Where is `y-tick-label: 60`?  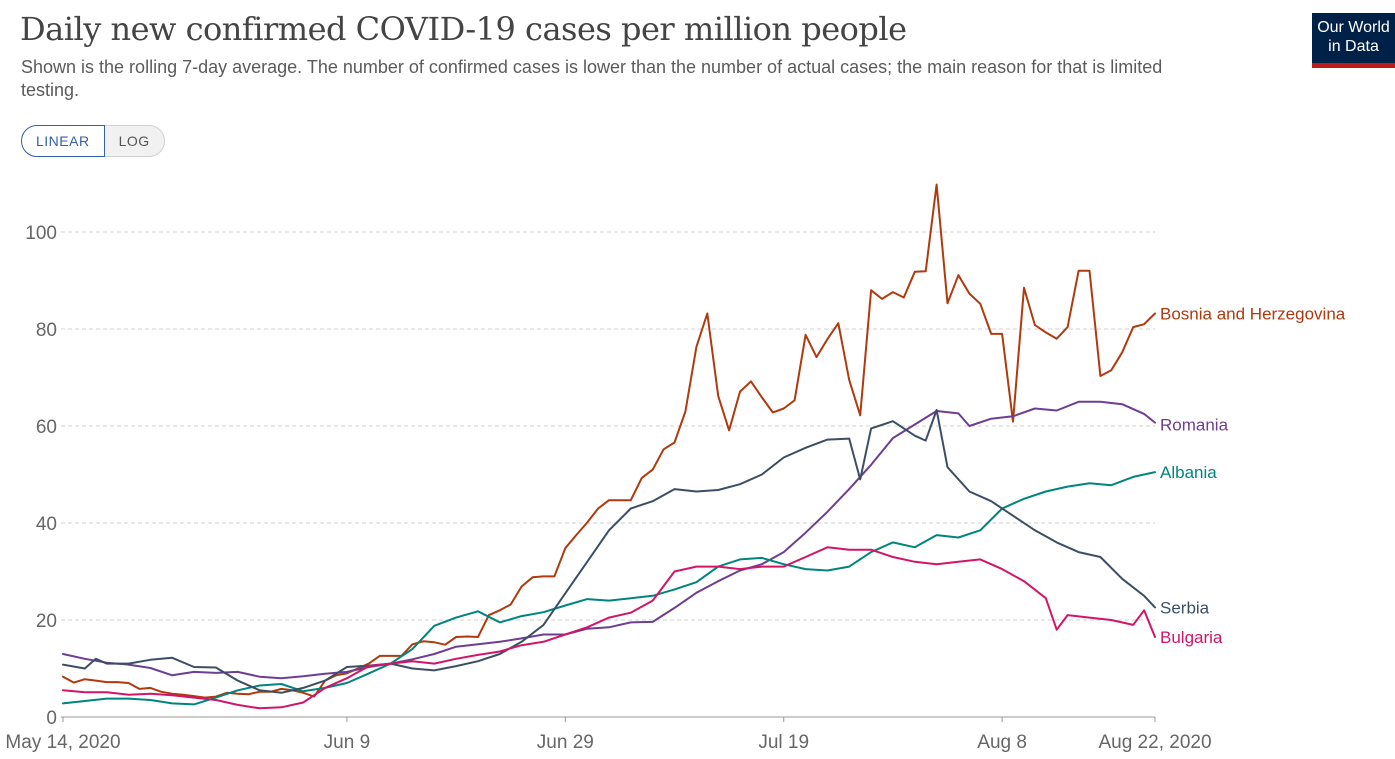 y-tick-label: 60 is located at coordinates (46, 427).